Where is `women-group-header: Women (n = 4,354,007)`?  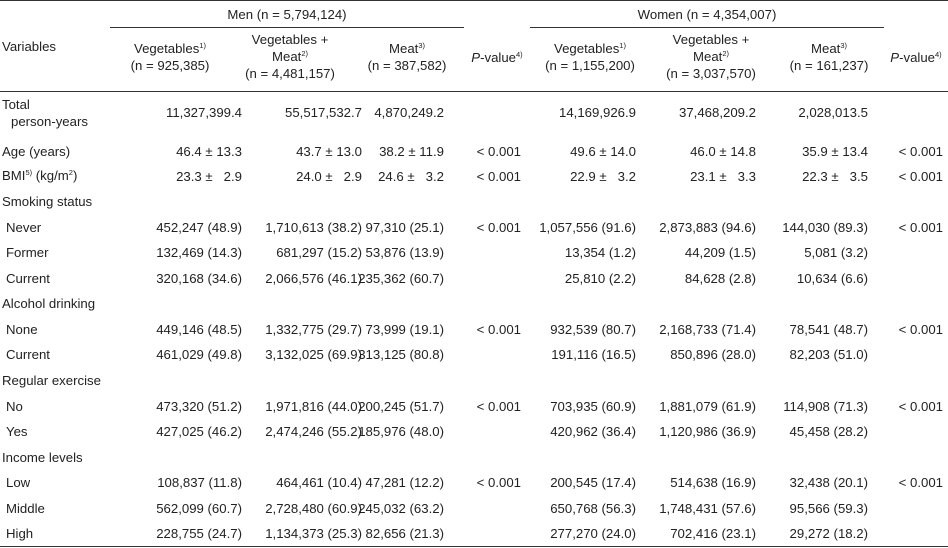 women-group-header: Women (n = 4,354,007) is located at coordinates (707, 14).